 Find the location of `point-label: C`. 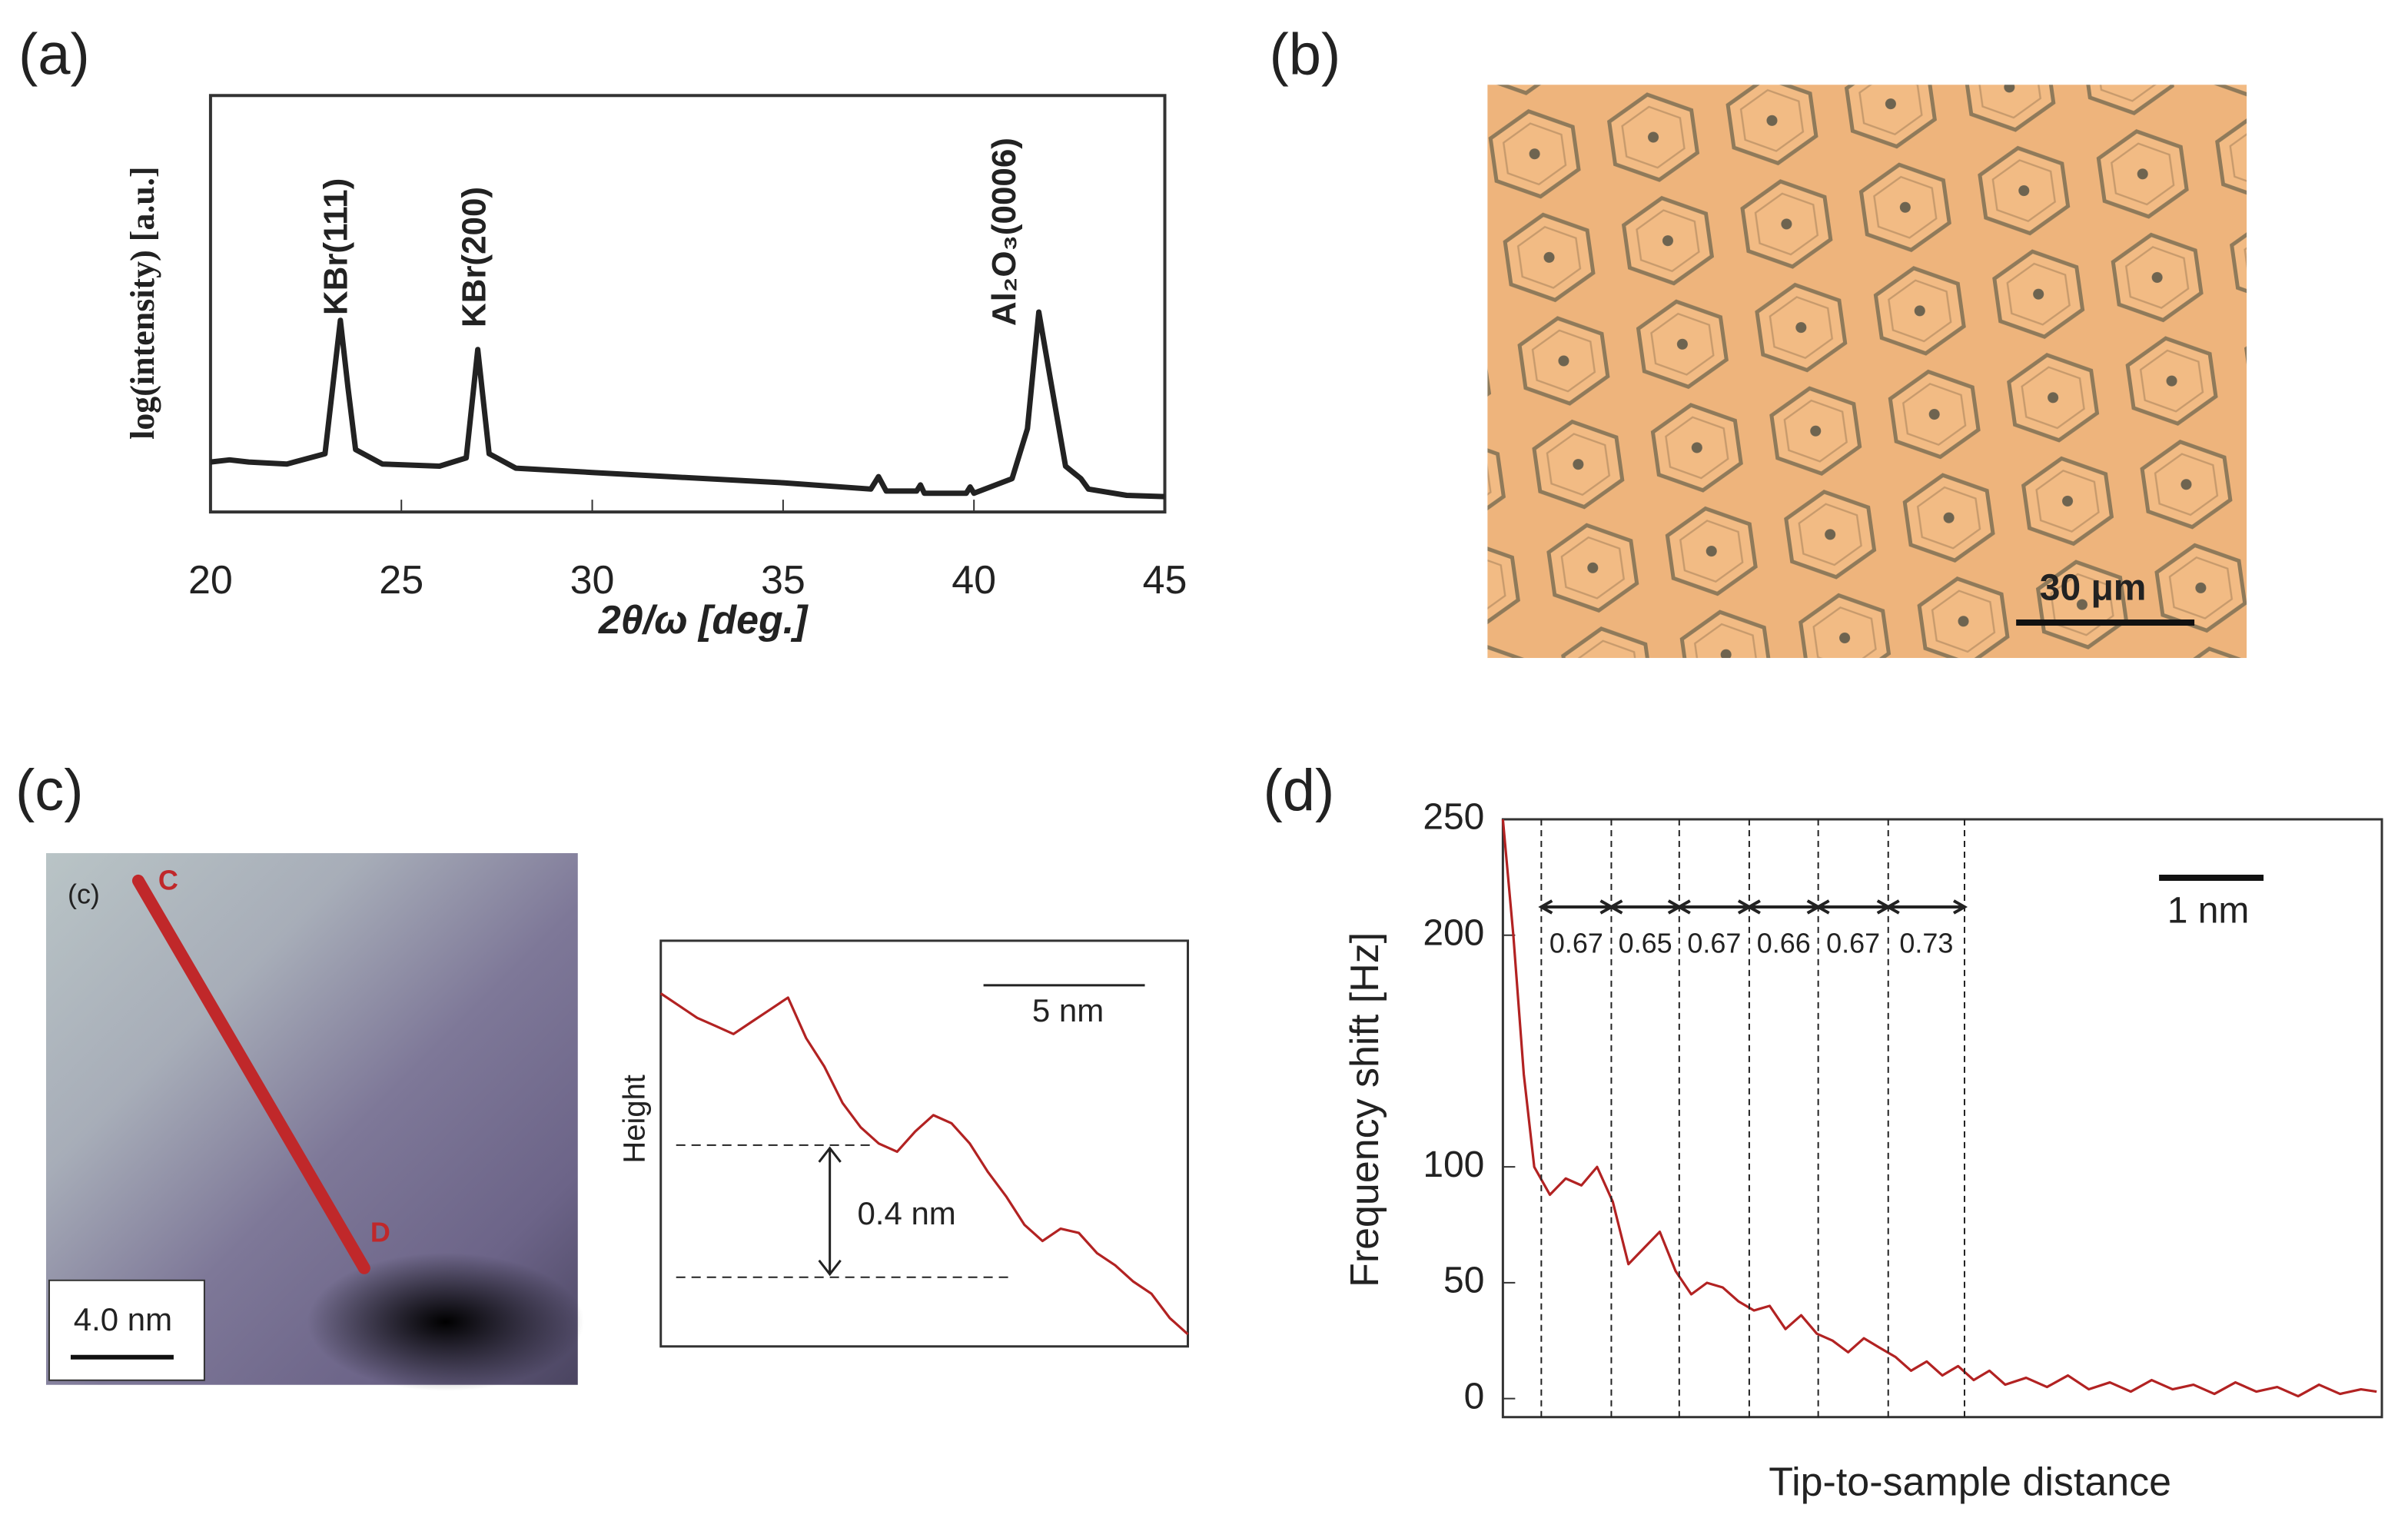

point-label: C is located at coordinates (168, 879).